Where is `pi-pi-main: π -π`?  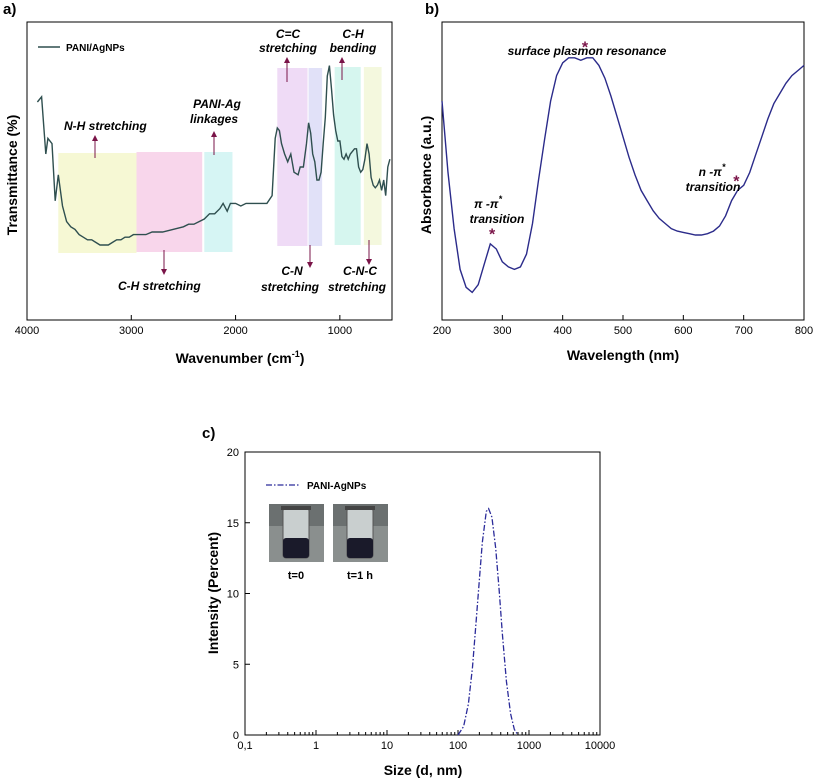
pi-pi-main: π -π is located at coordinates (486, 204).